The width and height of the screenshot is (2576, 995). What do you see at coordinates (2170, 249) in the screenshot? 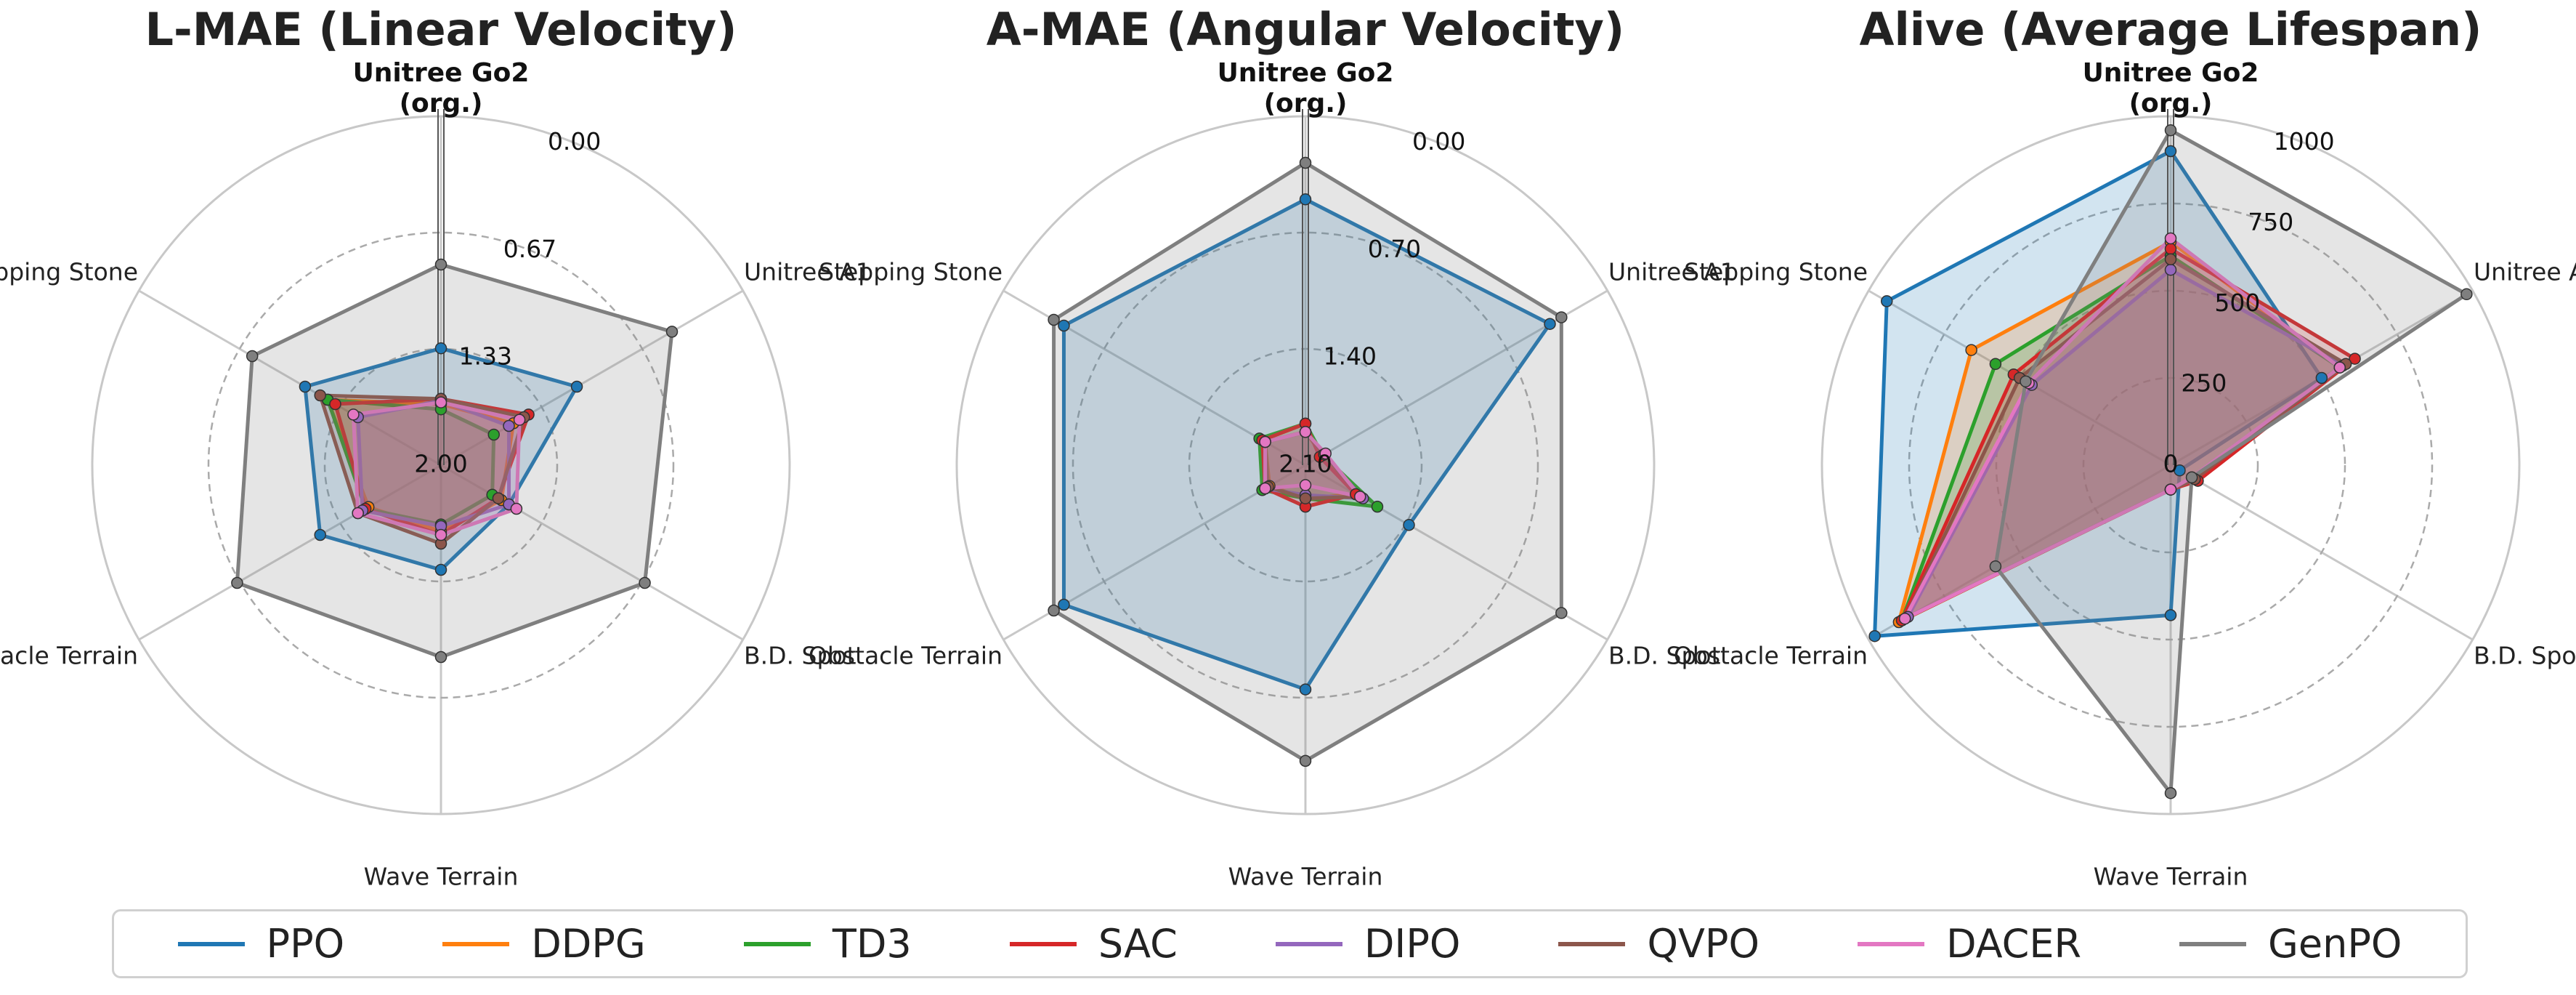
I see `data-point-sac` at bounding box center [2170, 249].